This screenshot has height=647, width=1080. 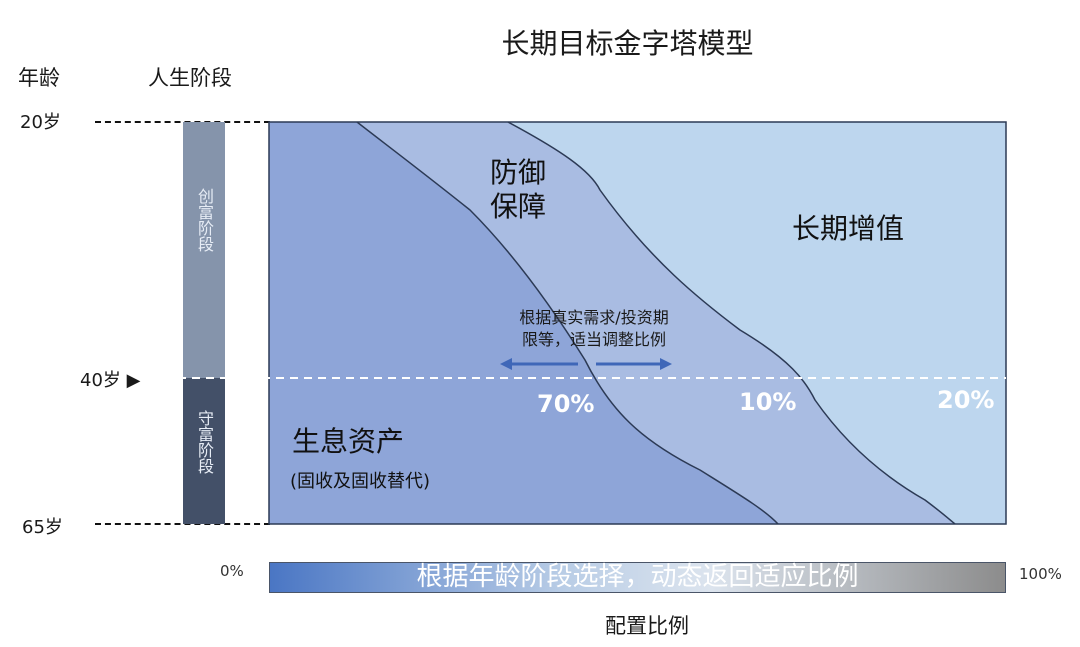 What do you see at coordinates (100, 380) in the screenshot?
I see `age-label-40-text: 40岁` at bounding box center [100, 380].